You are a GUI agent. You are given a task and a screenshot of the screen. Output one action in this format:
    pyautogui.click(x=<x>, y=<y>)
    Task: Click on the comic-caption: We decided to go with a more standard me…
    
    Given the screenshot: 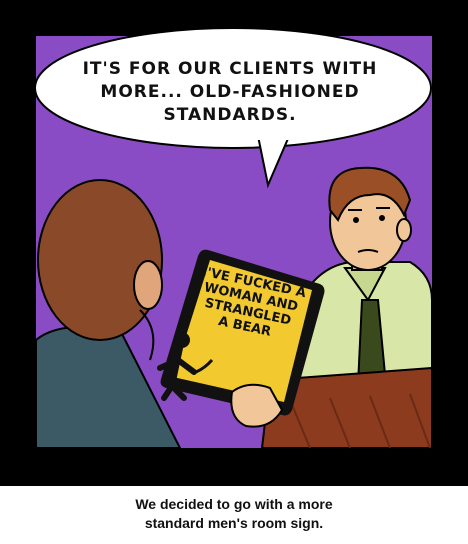 What is the action you would take?
    pyautogui.click(x=234, y=514)
    